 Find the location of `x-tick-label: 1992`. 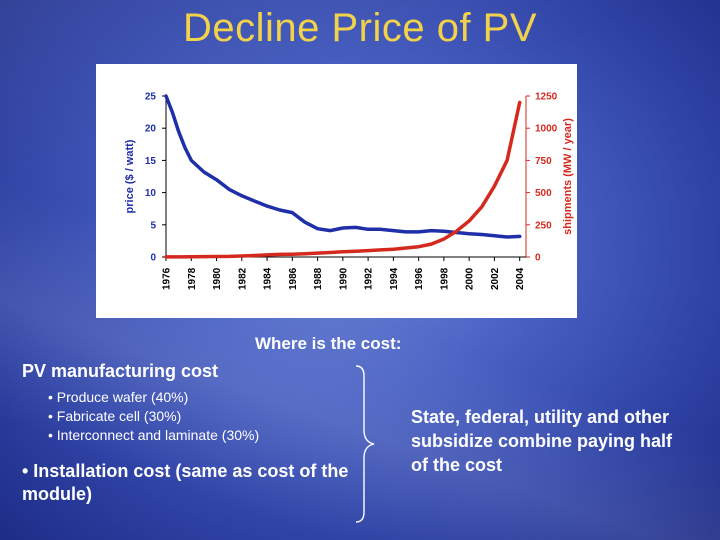

x-tick-label: 1992 is located at coordinates (369, 278).